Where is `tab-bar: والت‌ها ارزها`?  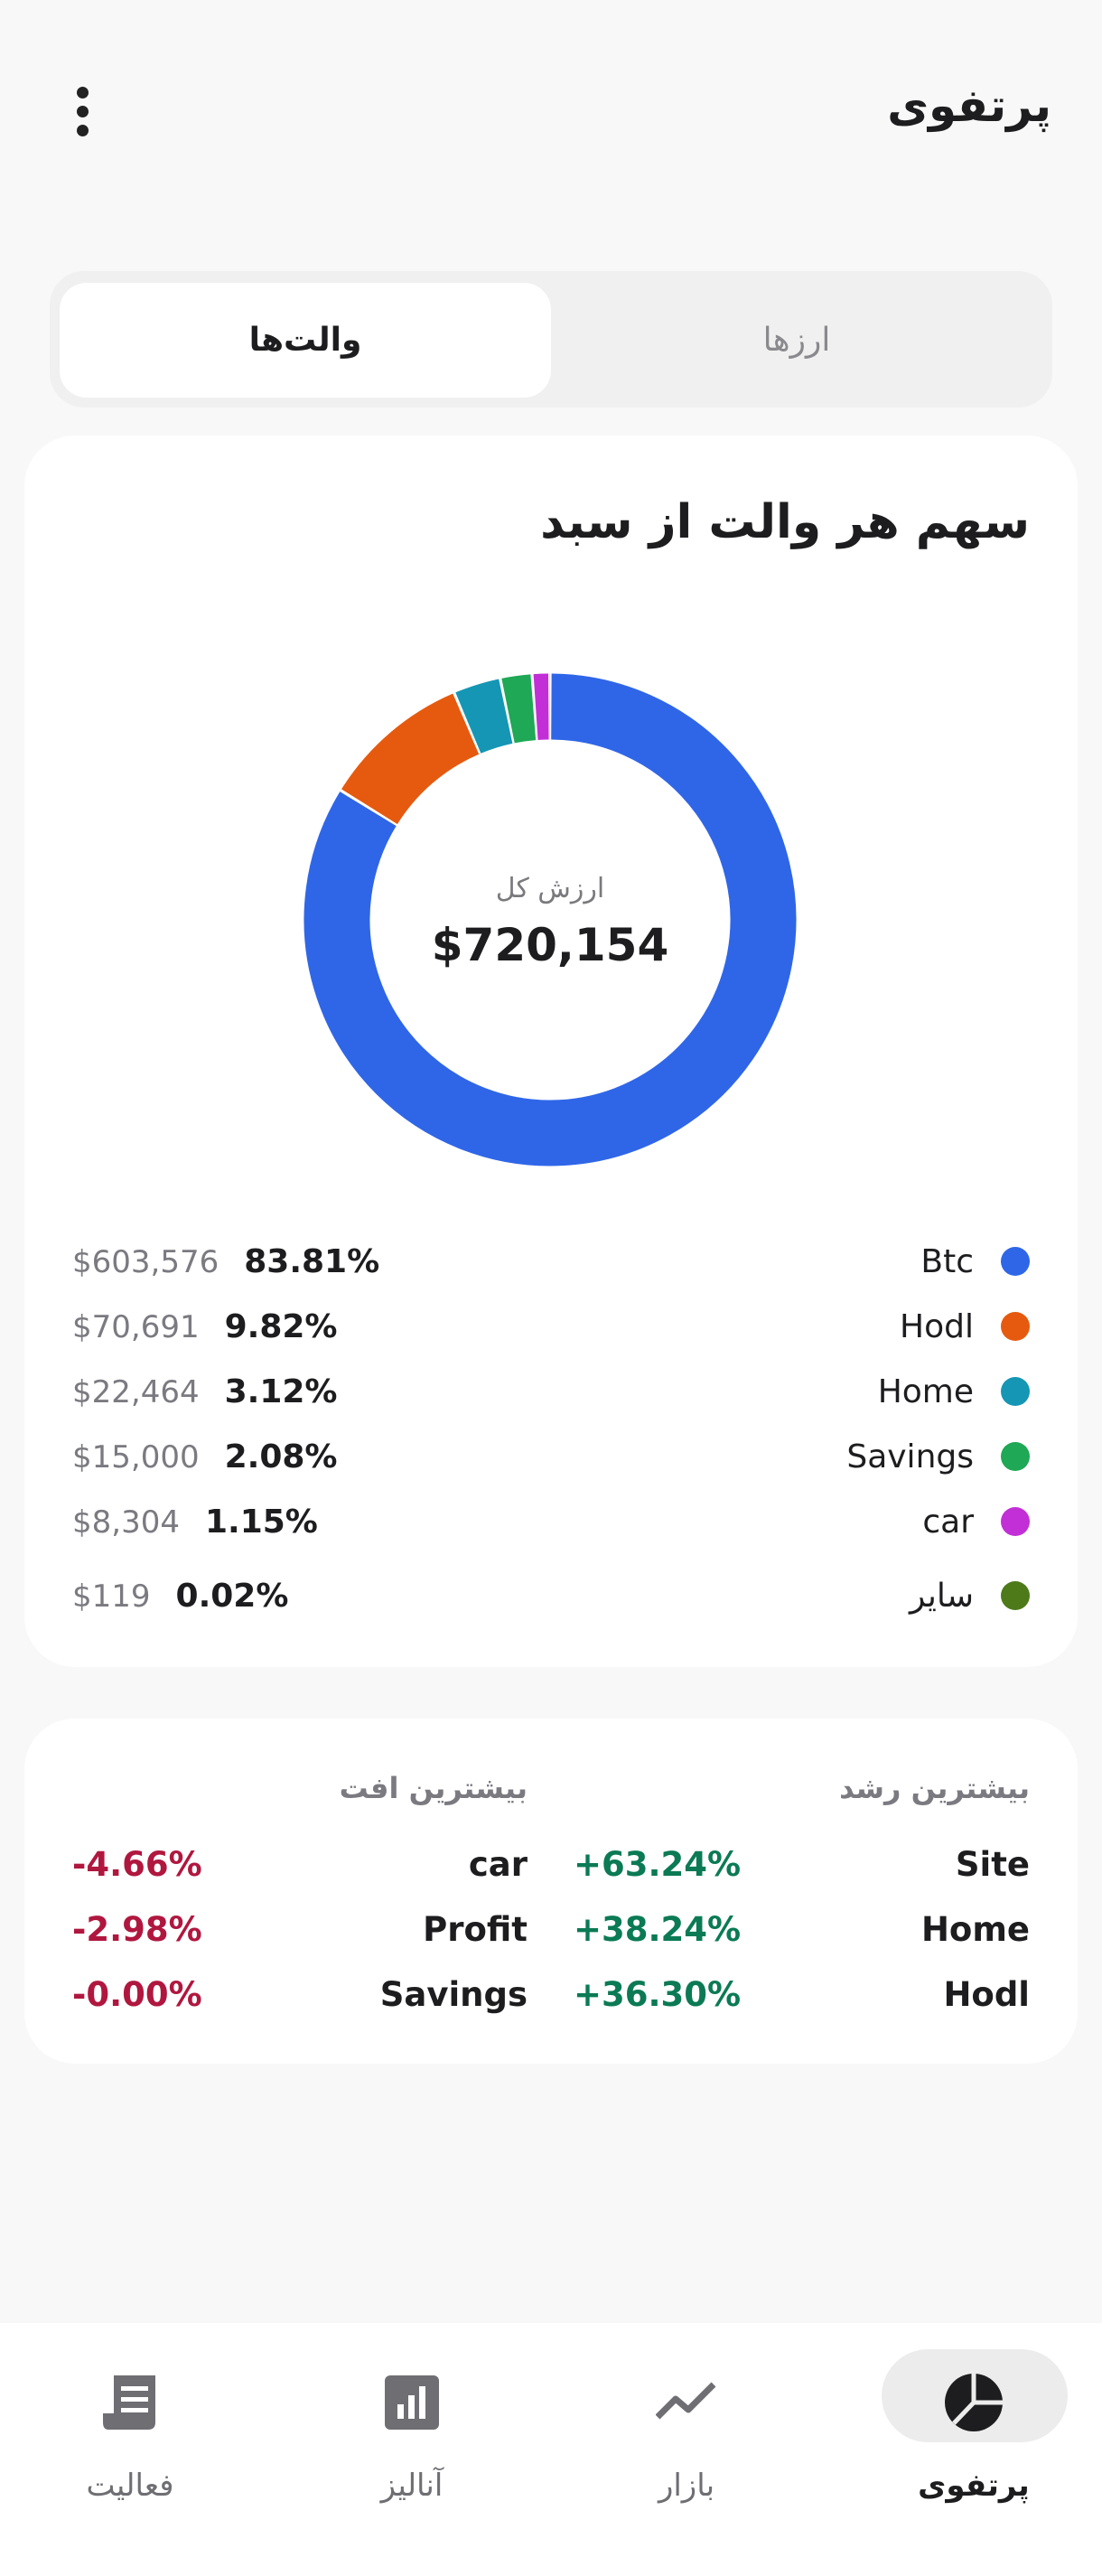
tab-bar: والت‌ها ارزها is located at coordinates (551, 339).